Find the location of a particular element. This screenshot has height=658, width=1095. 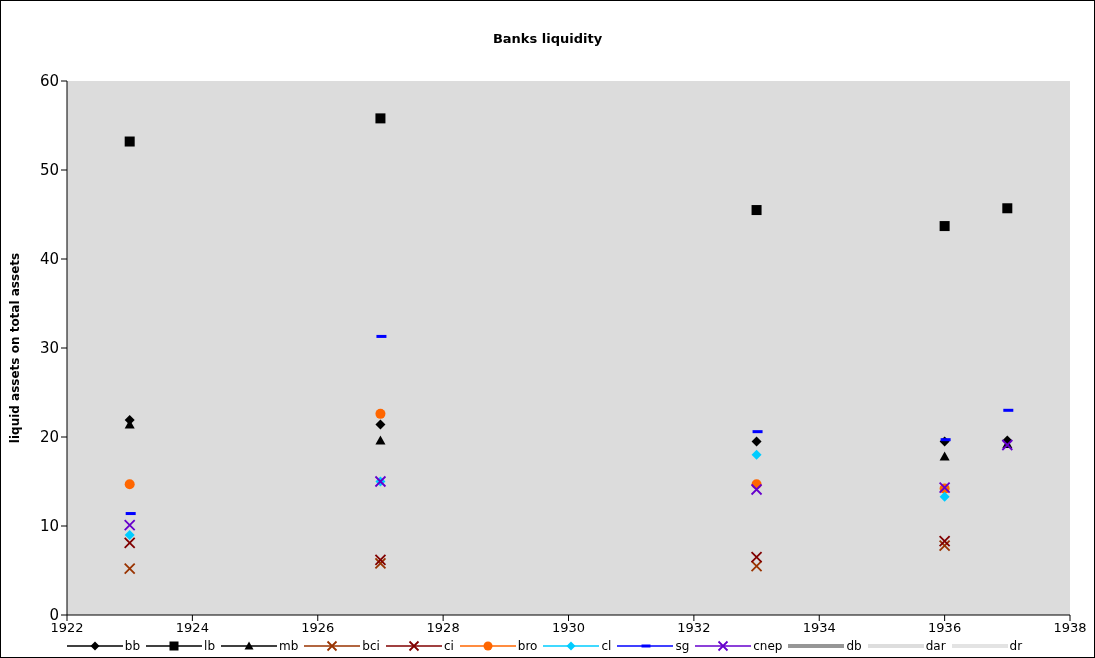

legend-label: bb is located at coordinates (132, 646).